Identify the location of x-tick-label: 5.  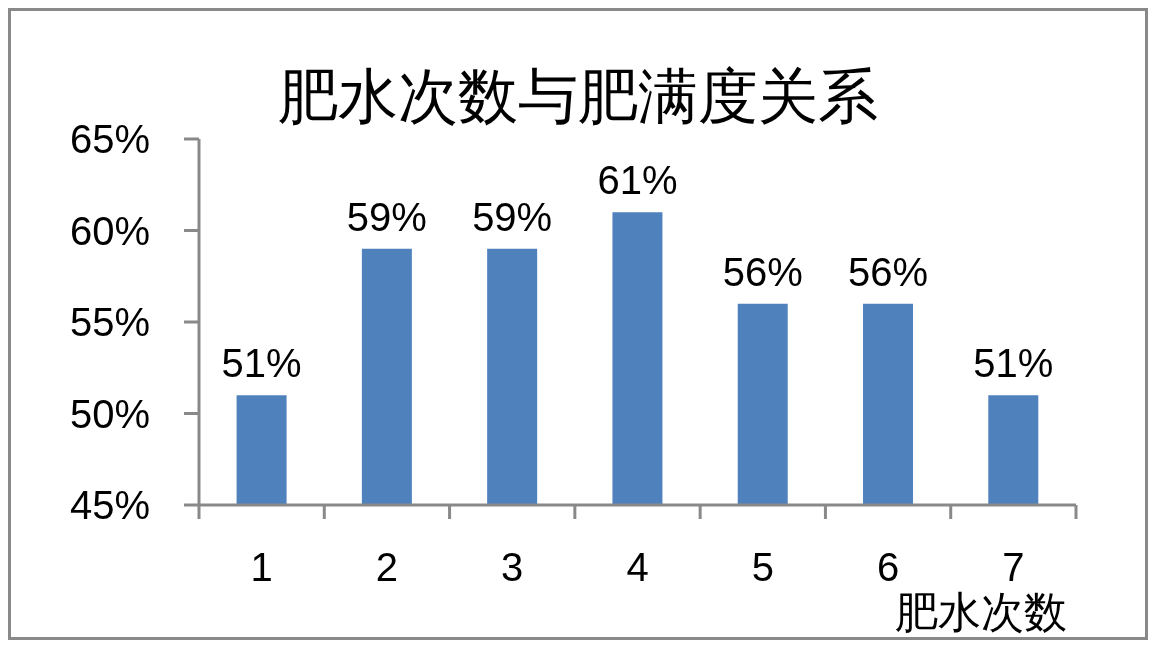
(762, 567).